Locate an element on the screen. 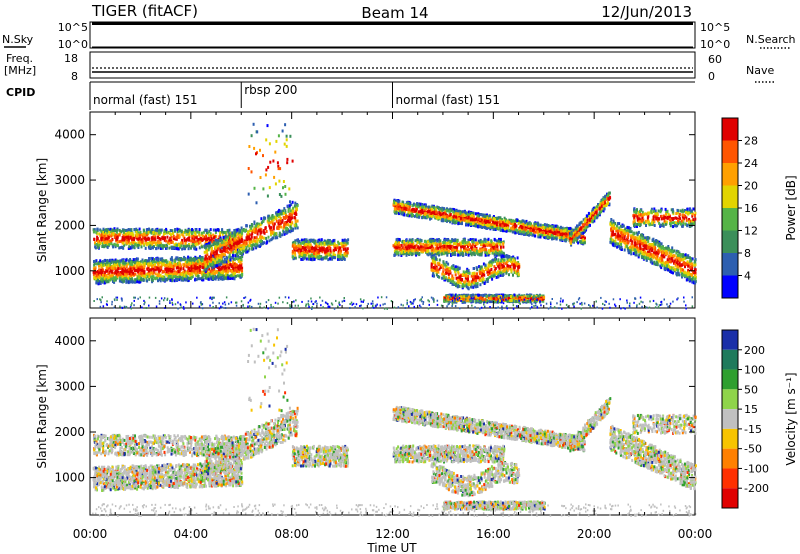 The width and height of the screenshot is (800, 554). x-tick-label: 04:00 is located at coordinates (191, 534).